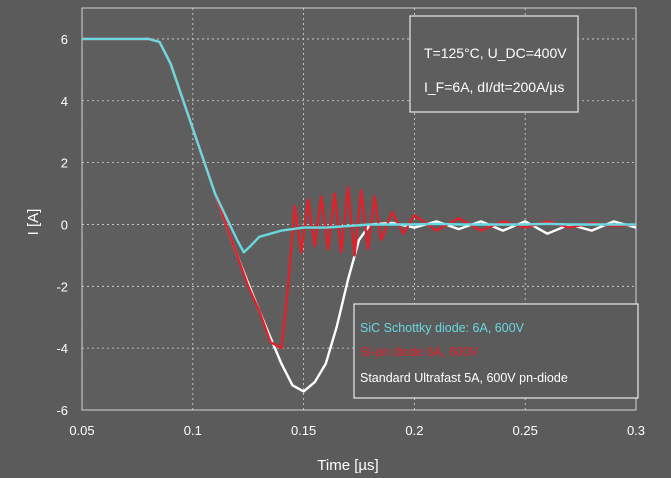  Describe the element at coordinates (525, 430) in the screenshot. I see `x-tick-label: 0.25` at that location.